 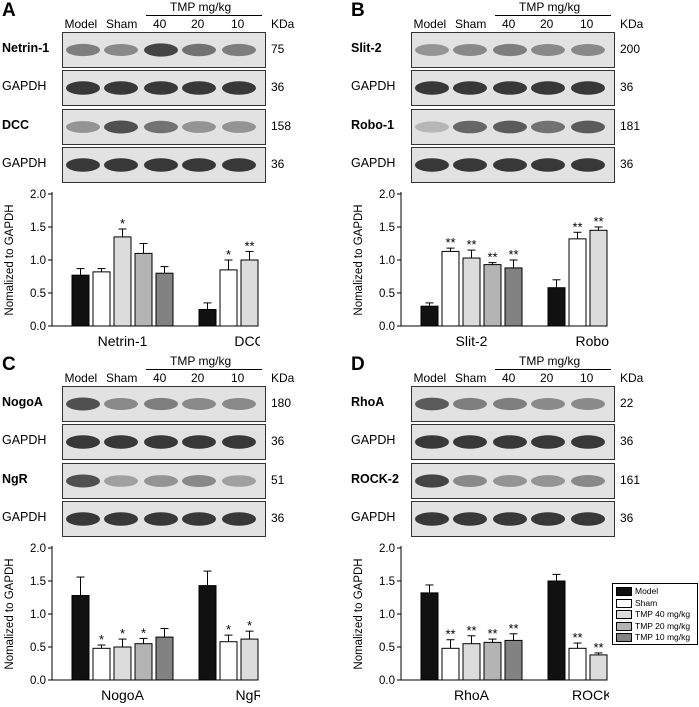 I want to click on molecular-weight: 161, so click(x=630, y=480).